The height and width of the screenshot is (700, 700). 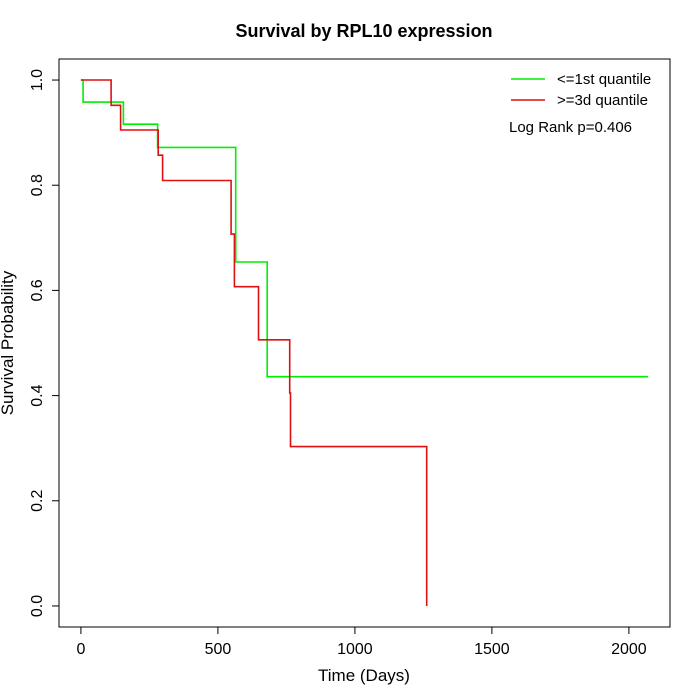 What do you see at coordinates (629, 649) in the screenshot?
I see `x-tick-label: 2000` at bounding box center [629, 649].